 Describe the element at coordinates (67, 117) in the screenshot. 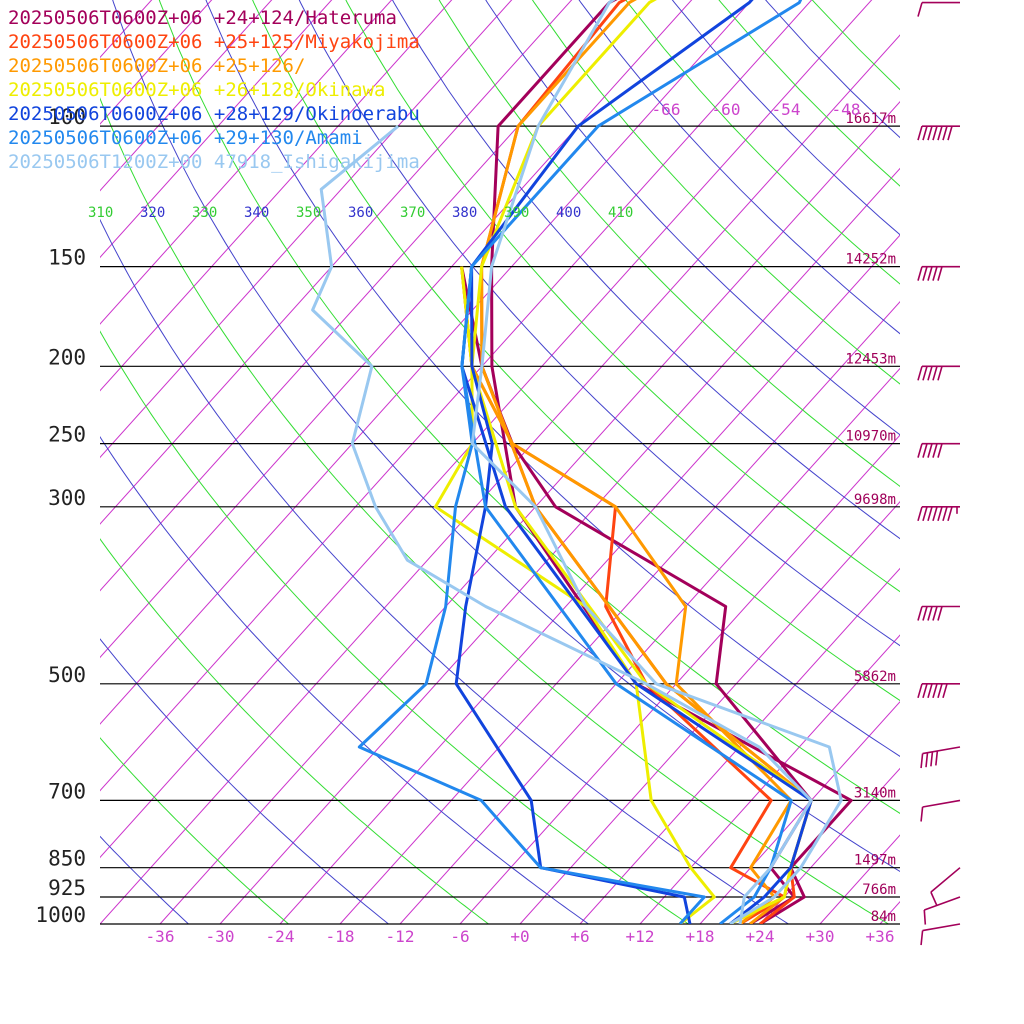

I see `pressure-label: 100` at that location.